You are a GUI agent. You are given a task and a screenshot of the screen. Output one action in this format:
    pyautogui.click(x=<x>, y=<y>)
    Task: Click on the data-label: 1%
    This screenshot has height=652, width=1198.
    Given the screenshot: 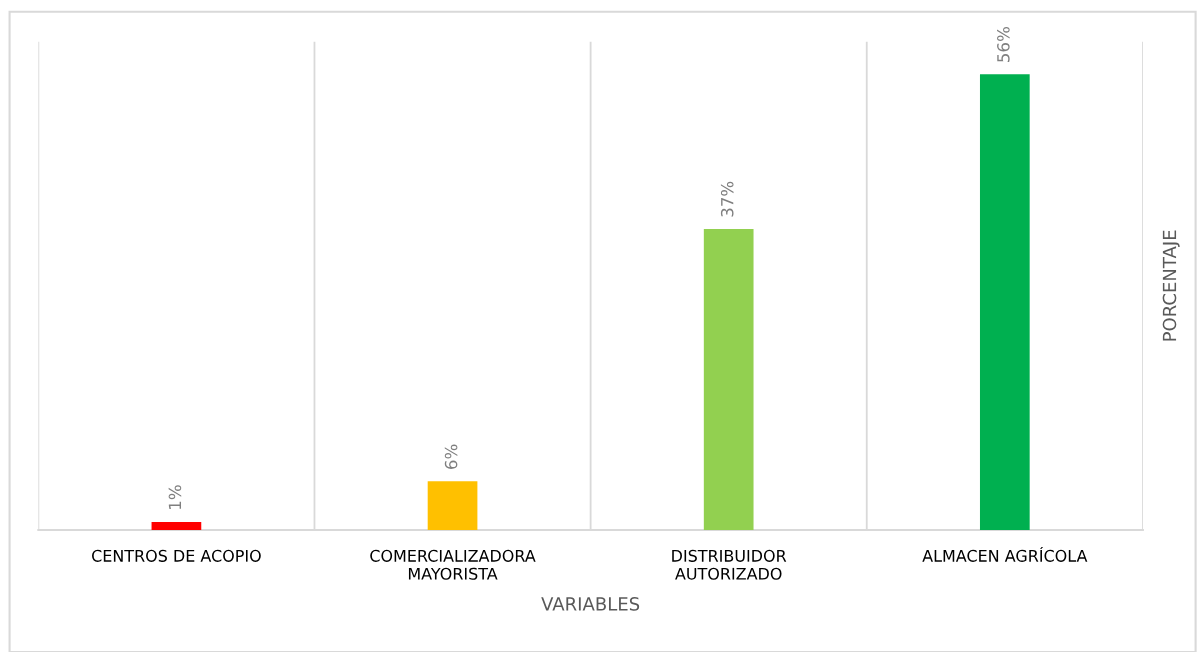 What is the action you would take?
    pyautogui.click(x=175, y=497)
    